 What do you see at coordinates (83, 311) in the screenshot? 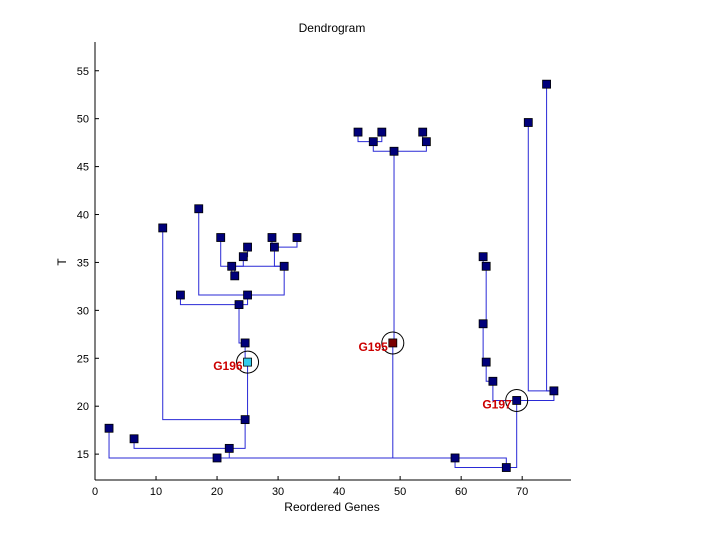
I see `y-tick-label: 30` at bounding box center [83, 311].